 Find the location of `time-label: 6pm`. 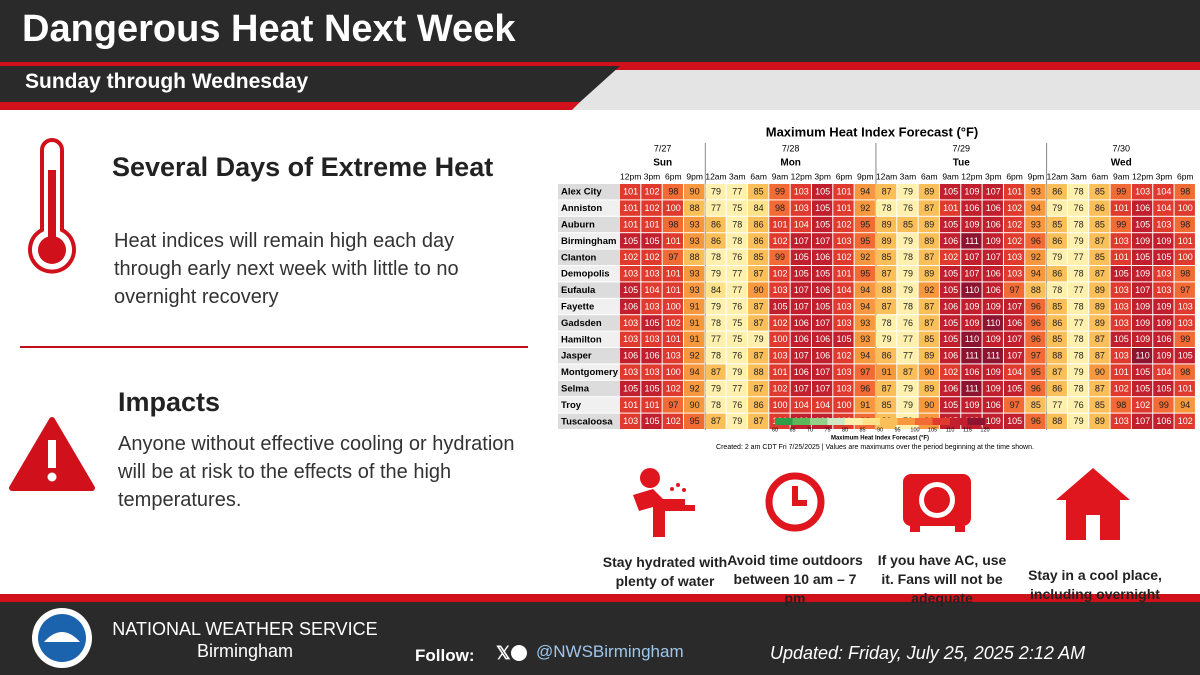

time-label: 6pm is located at coordinates (673, 176).